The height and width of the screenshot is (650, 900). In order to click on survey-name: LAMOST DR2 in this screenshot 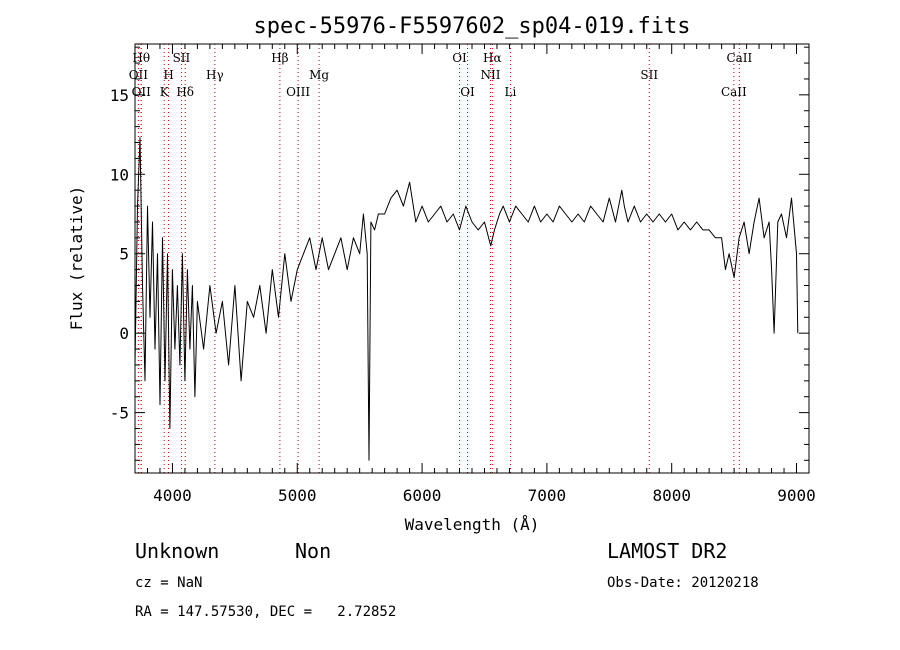, I will do `click(667, 551)`.